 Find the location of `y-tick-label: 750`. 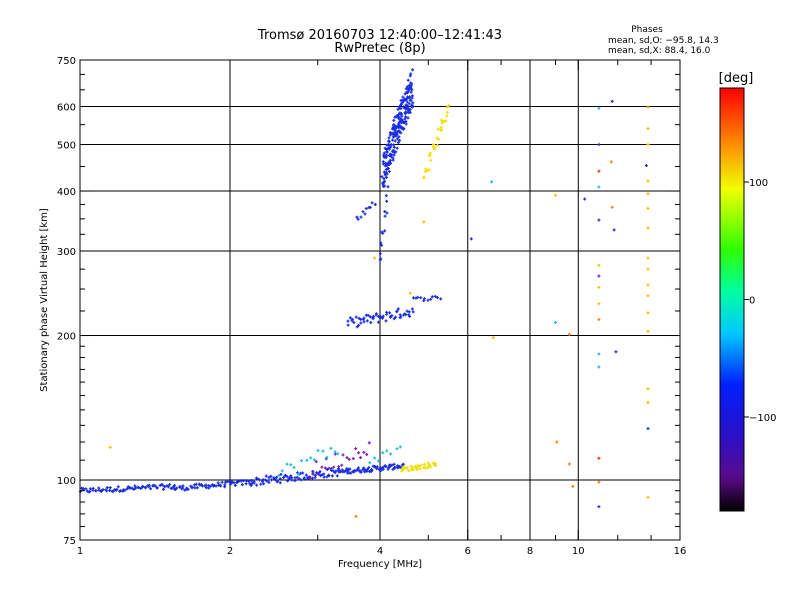

y-tick-label: 750 is located at coordinates (66, 61).